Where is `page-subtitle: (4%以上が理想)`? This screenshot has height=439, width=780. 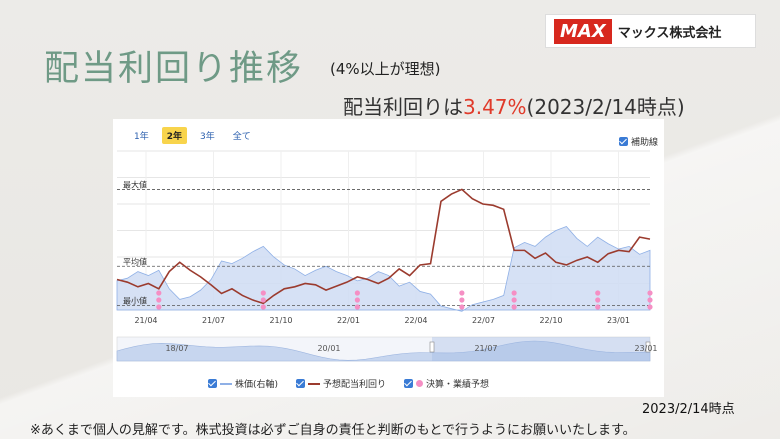
page-subtitle: (4%以上が理想) is located at coordinates (385, 69).